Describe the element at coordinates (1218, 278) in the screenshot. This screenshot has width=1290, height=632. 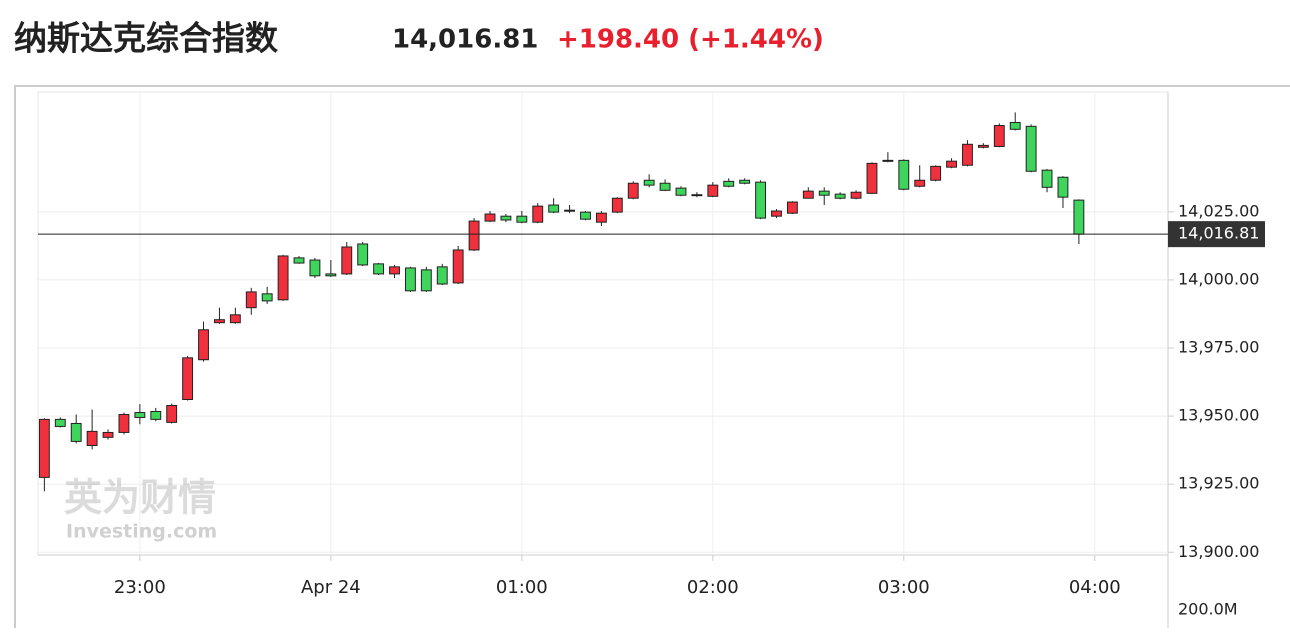
I see `y-tick-label: 14,000.00` at that location.